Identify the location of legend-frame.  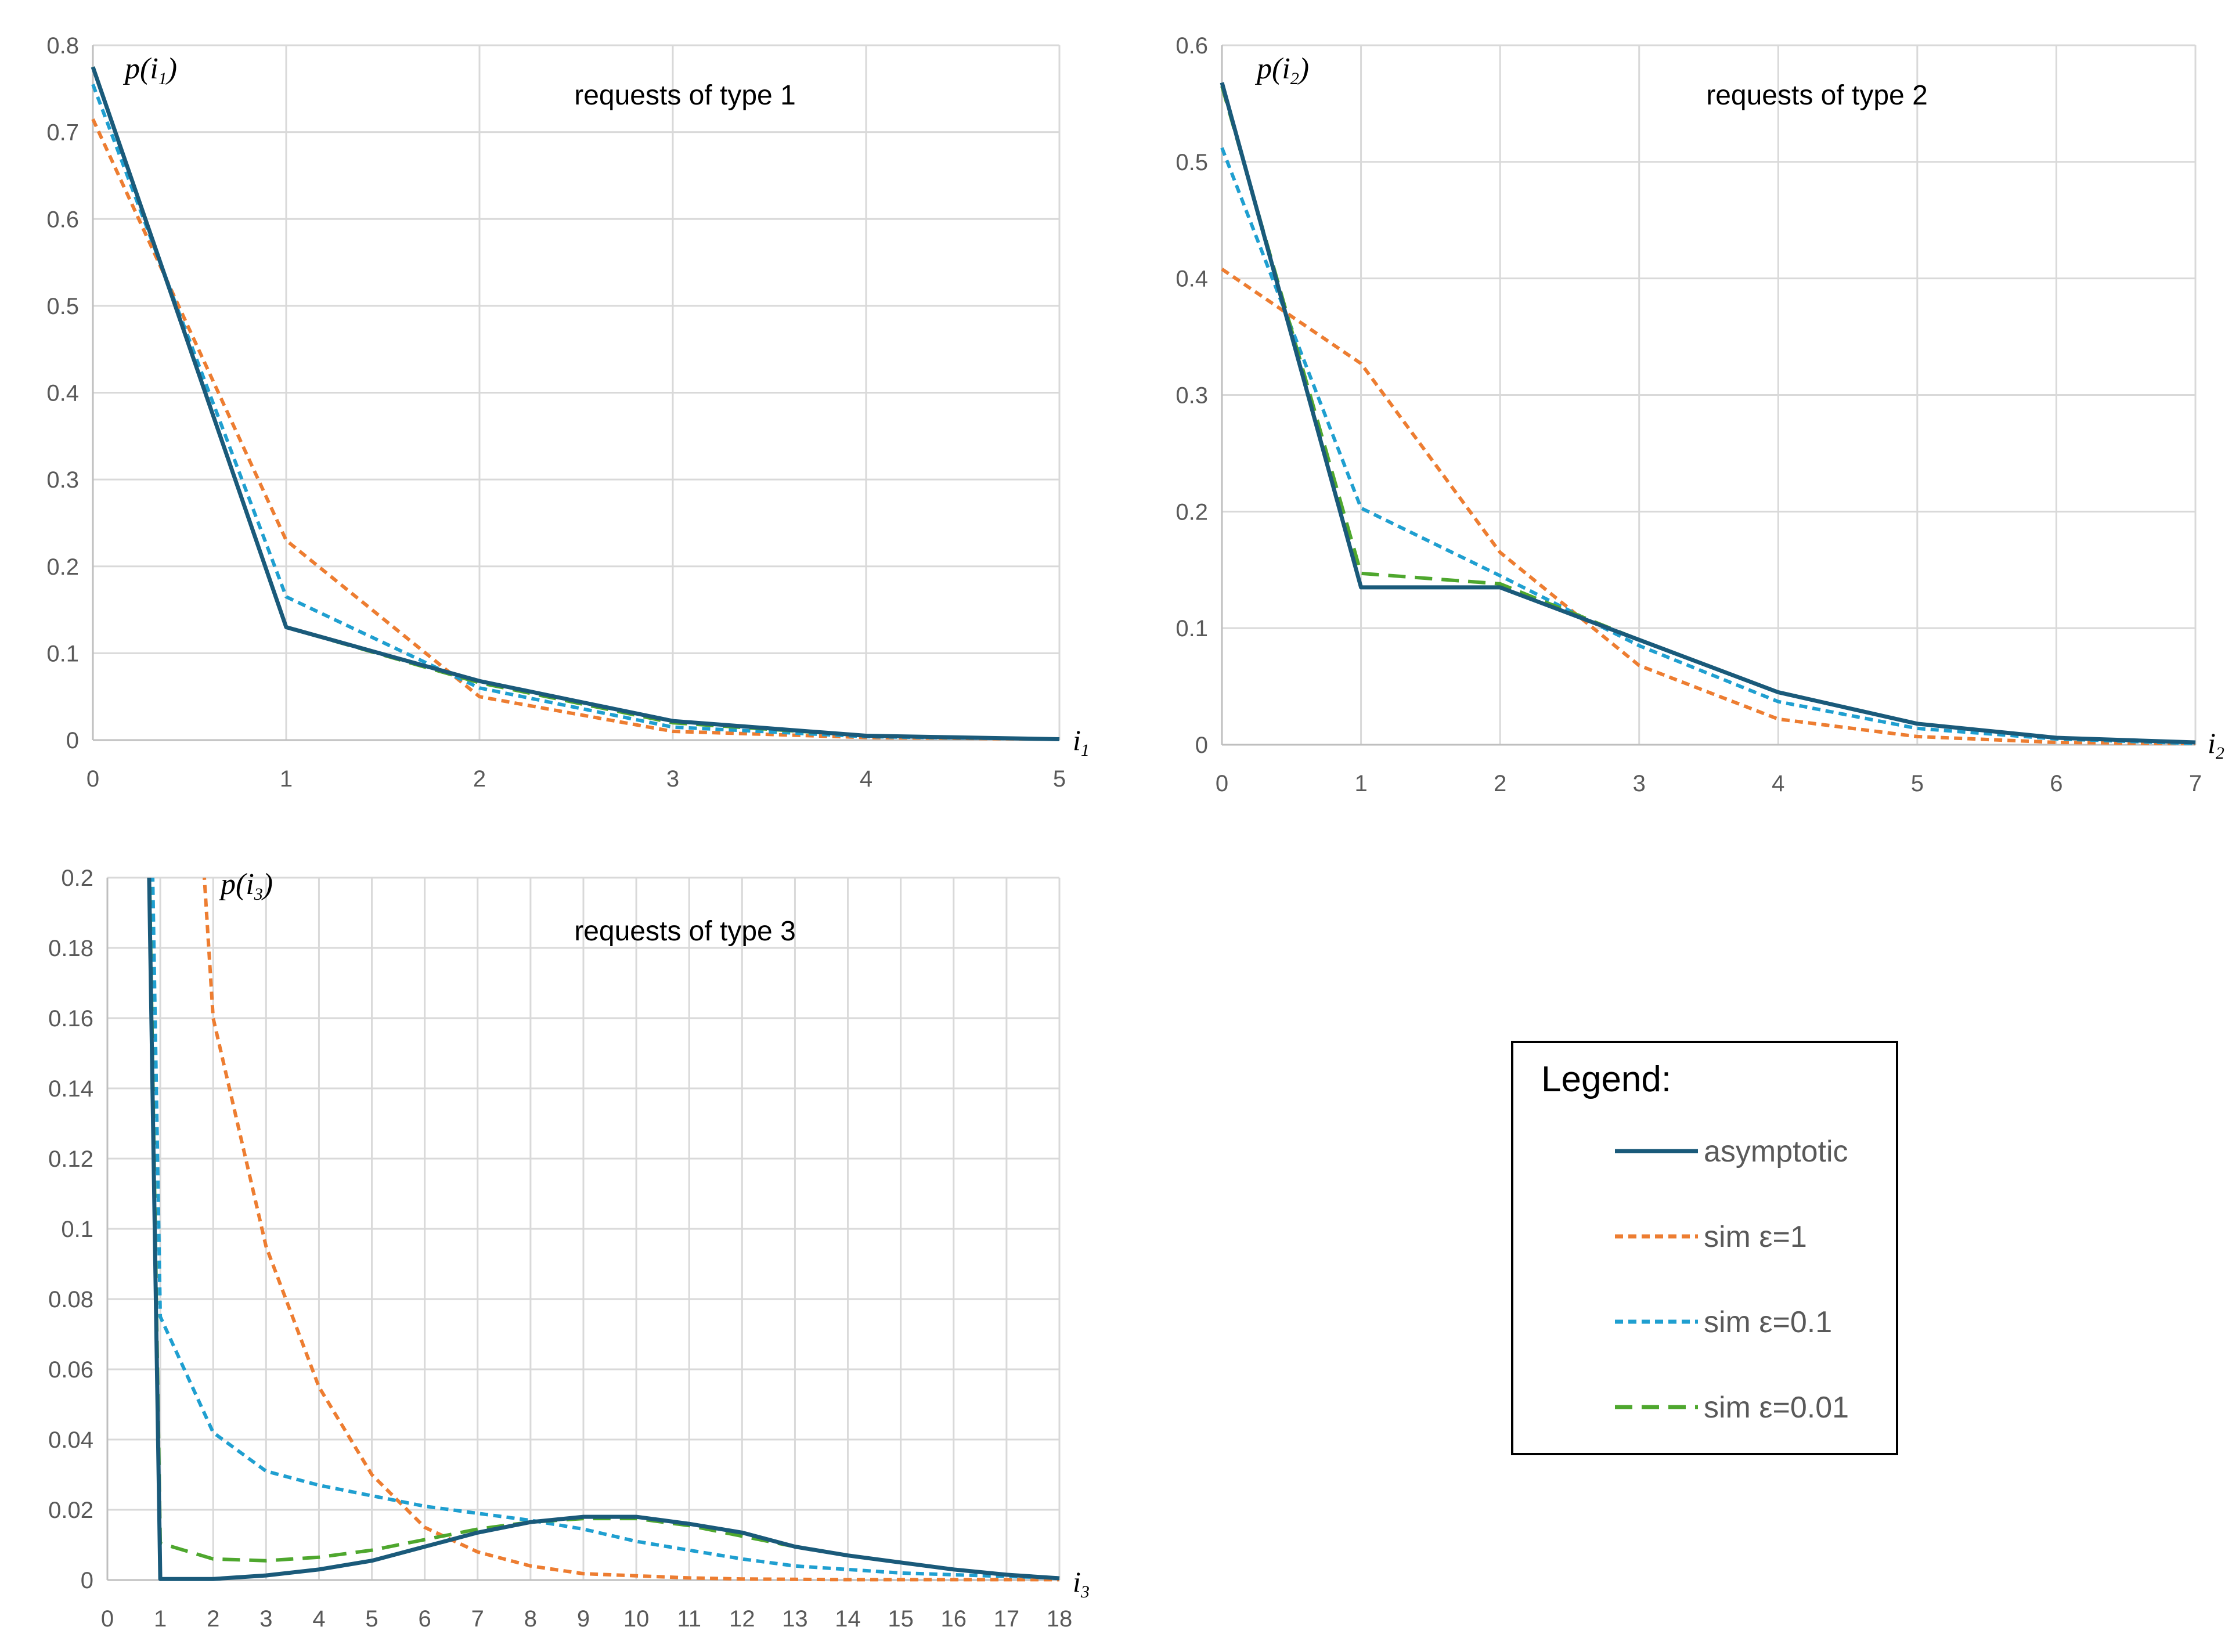
(1704, 1248).